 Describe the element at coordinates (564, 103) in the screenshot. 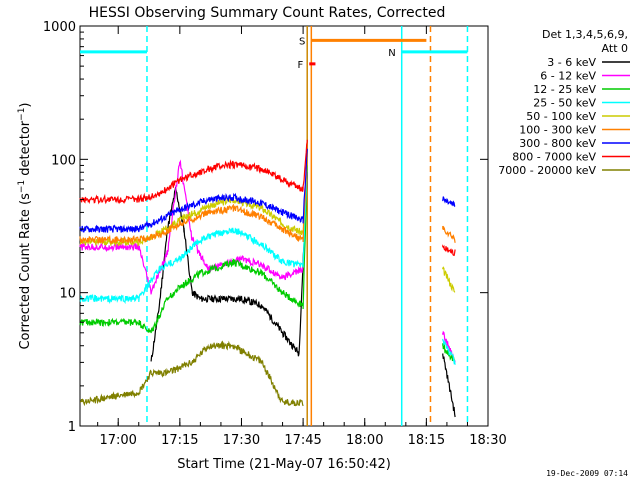

I see `legend-label-3: 25 - 50 keV` at that location.